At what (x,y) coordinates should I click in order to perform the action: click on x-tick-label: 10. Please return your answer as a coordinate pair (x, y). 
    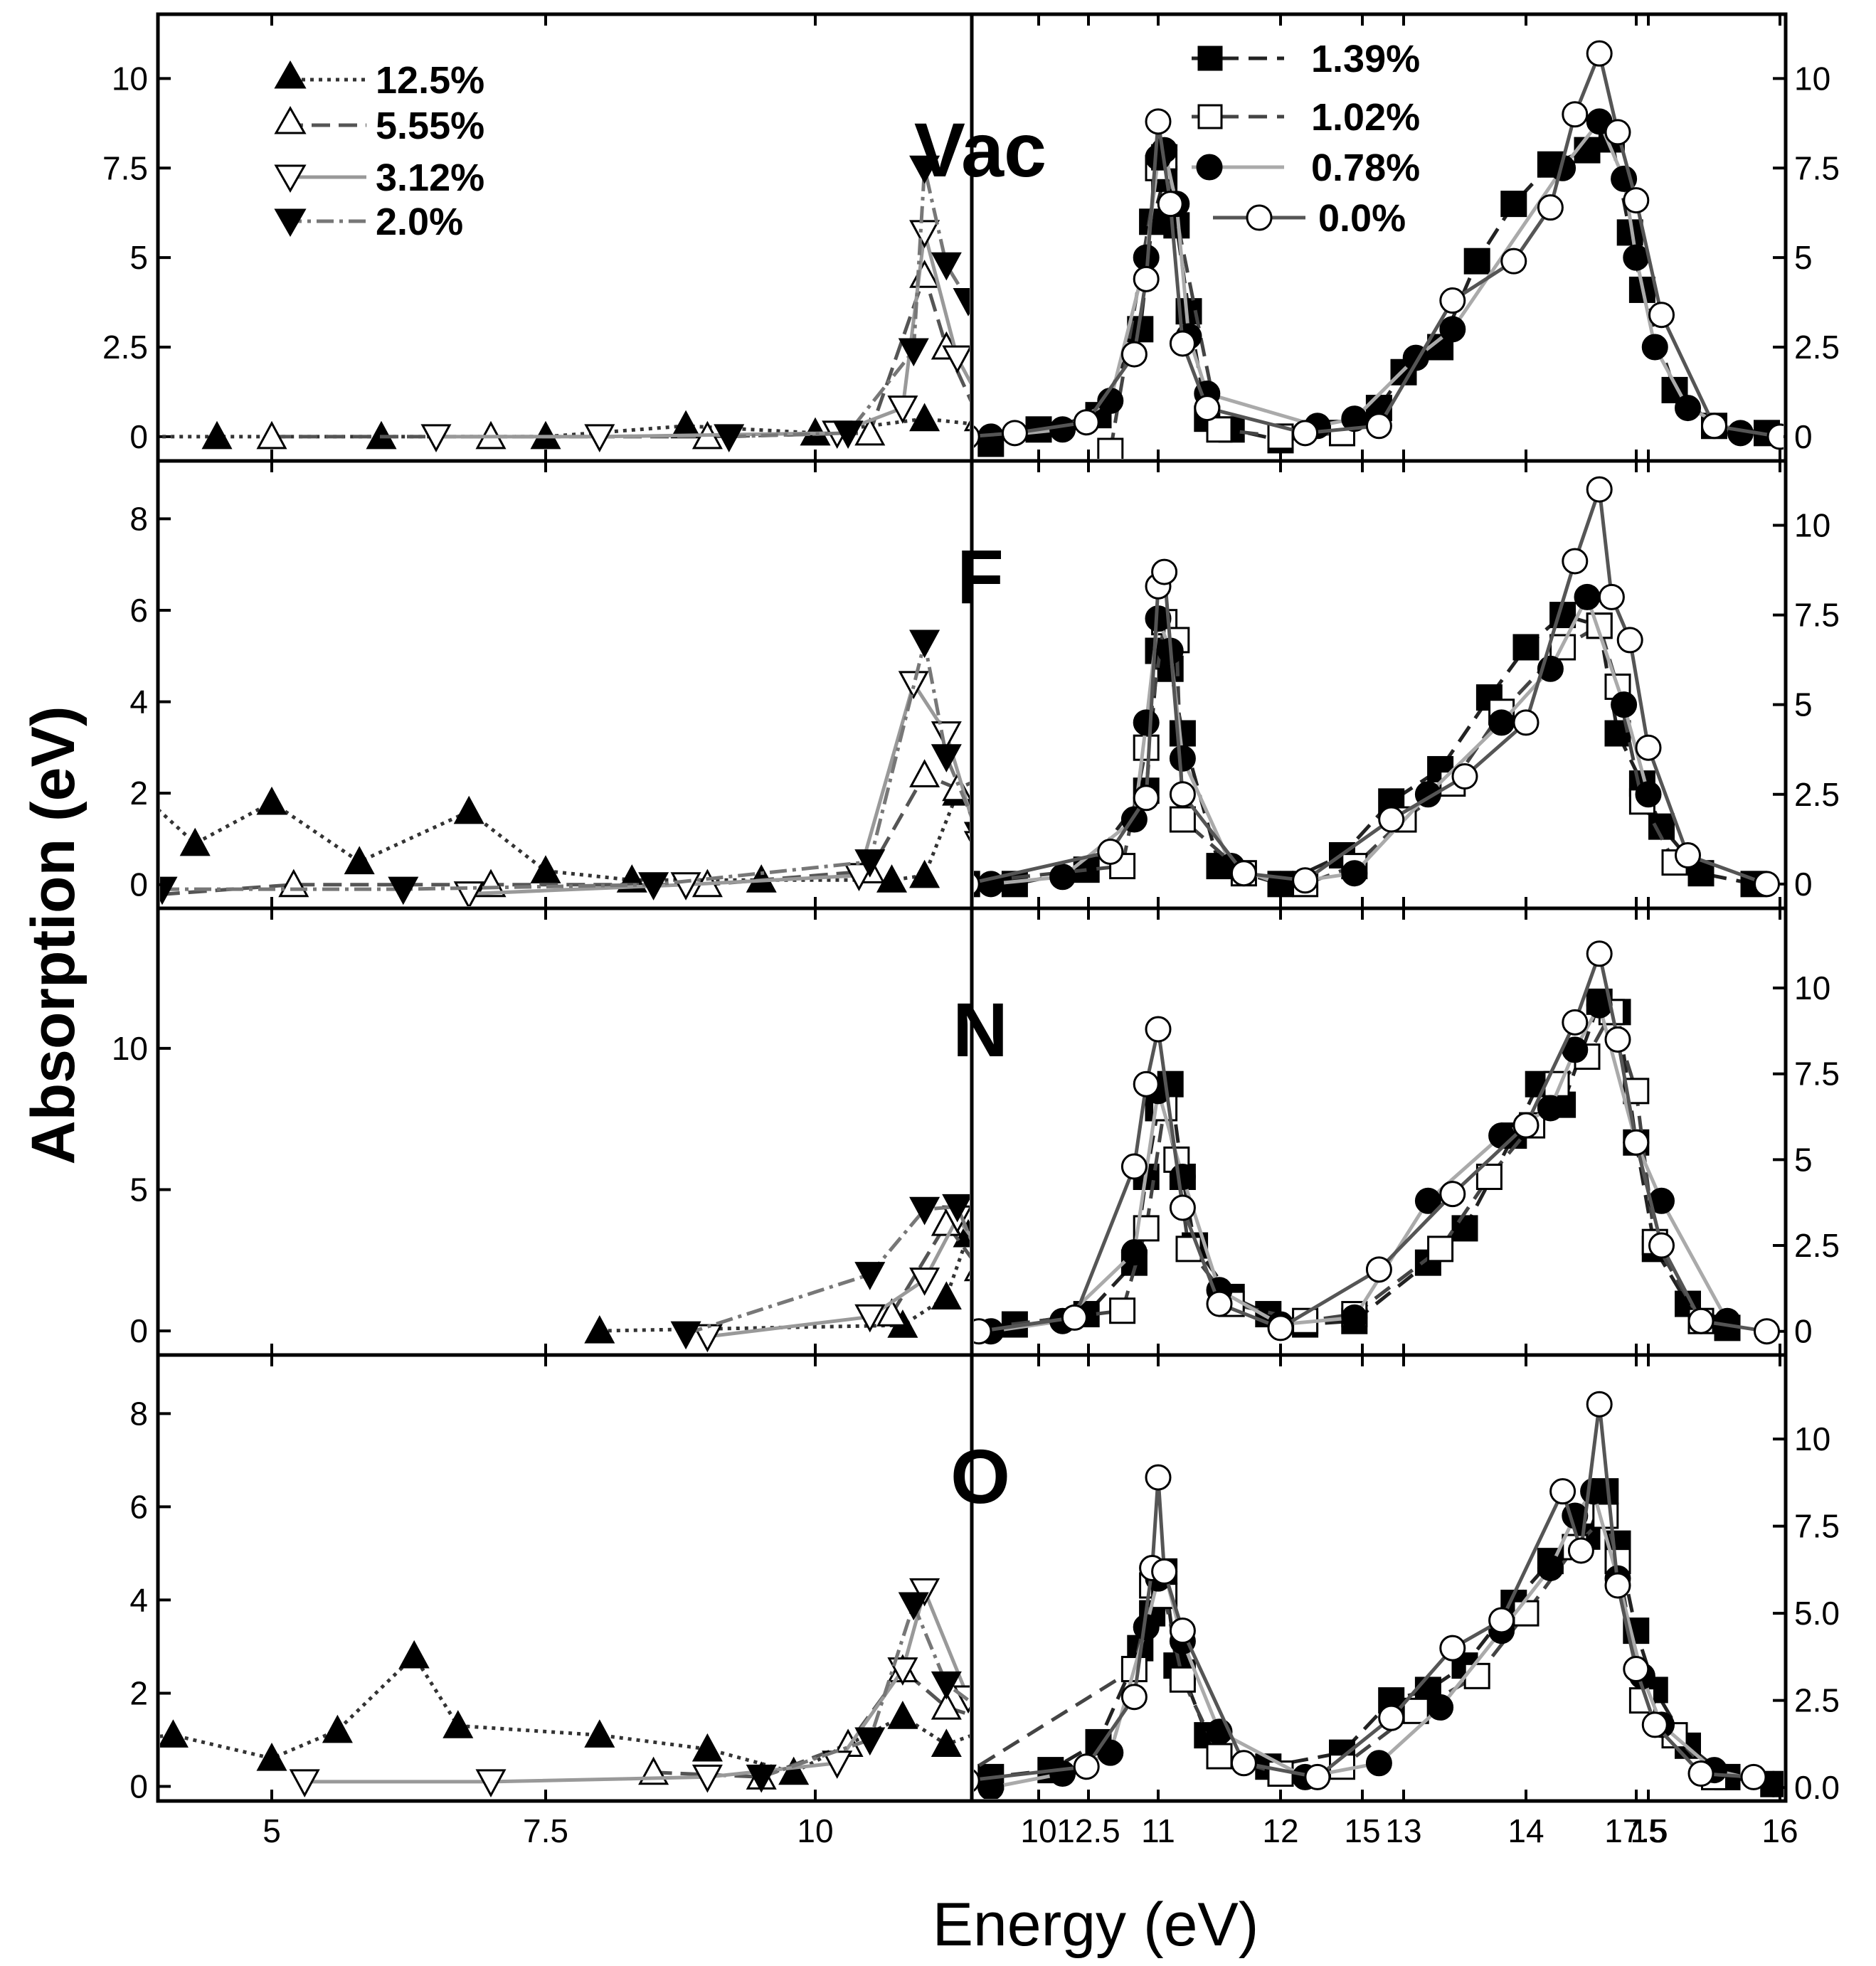
    Looking at the image, I should click on (815, 1830).